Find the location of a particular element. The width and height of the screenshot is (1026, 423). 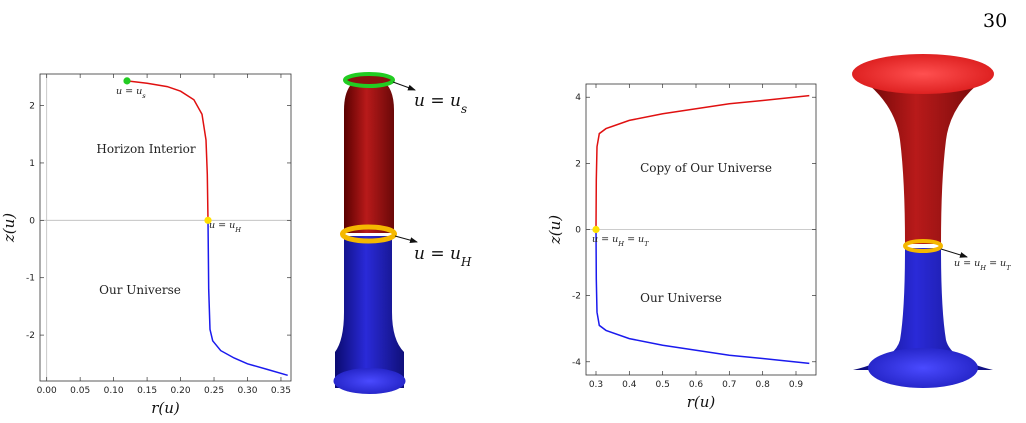

x-tick-label: 0.15 is located at coordinates (147, 391).